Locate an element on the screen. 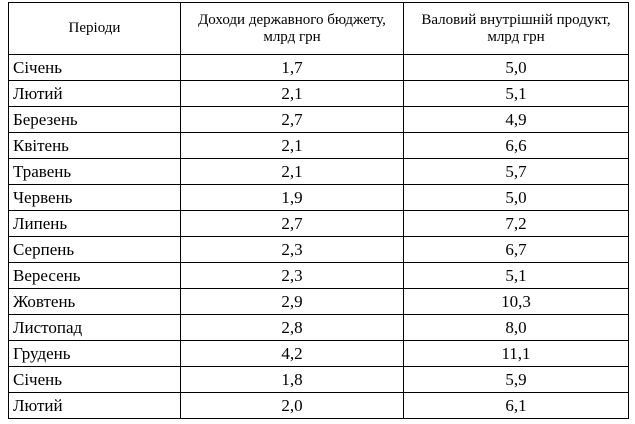 The height and width of the screenshot is (424, 635). cell-gdp: 11,1 is located at coordinates (516, 353).